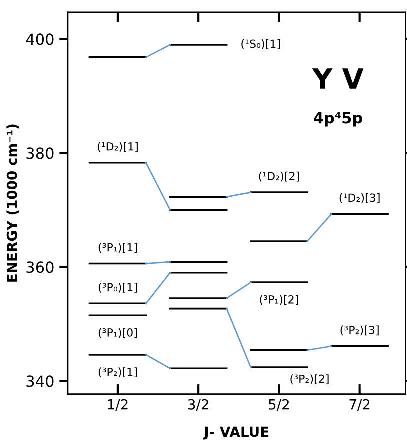 Image resolution: width=407 pixels, height=444 pixels. What do you see at coordinates (279, 405) in the screenshot?
I see `x-tick-label: 5/2` at bounding box center [279, 405].